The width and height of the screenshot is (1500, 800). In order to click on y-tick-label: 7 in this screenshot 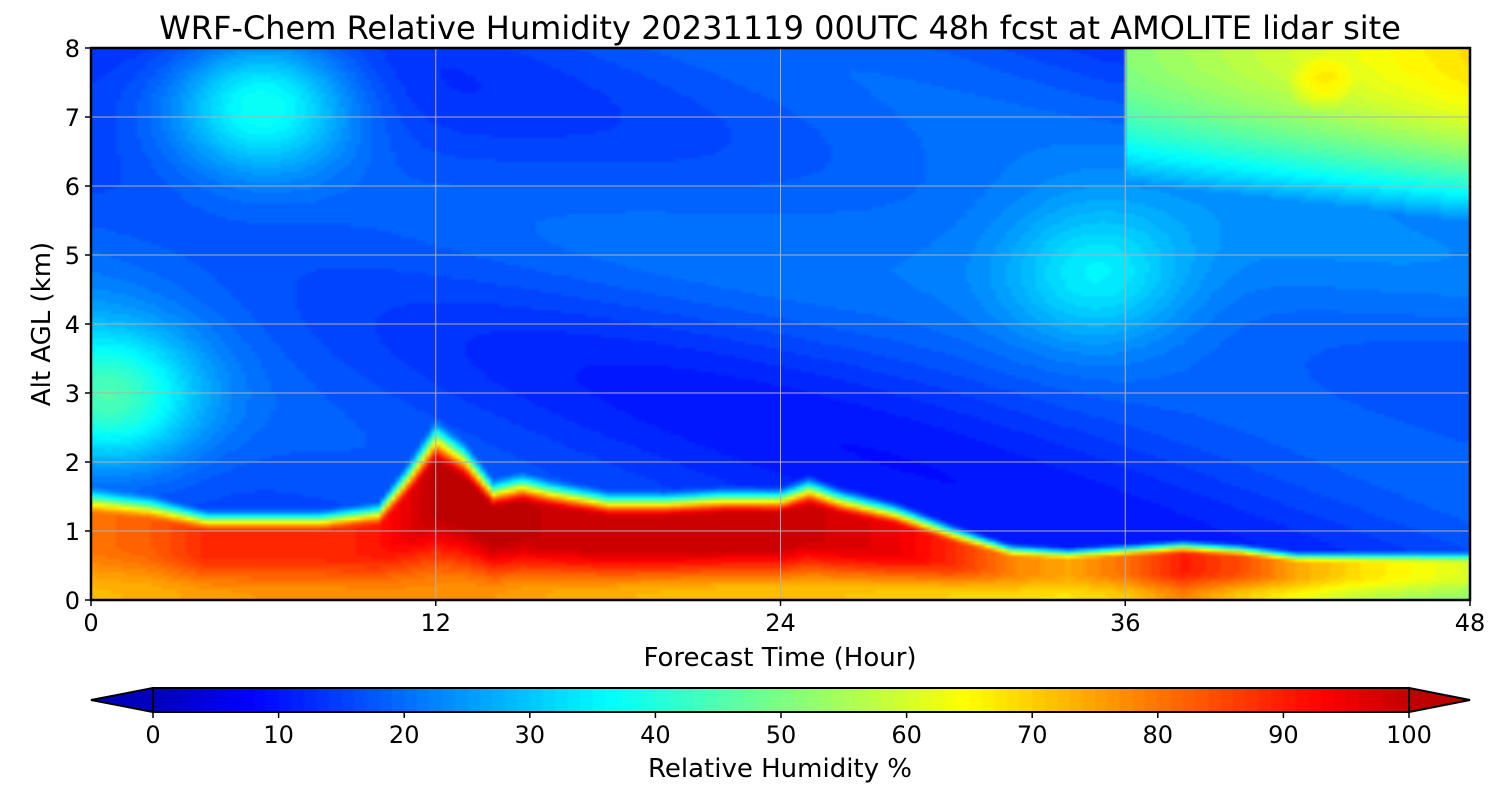, I will do `click(72, 118)`.